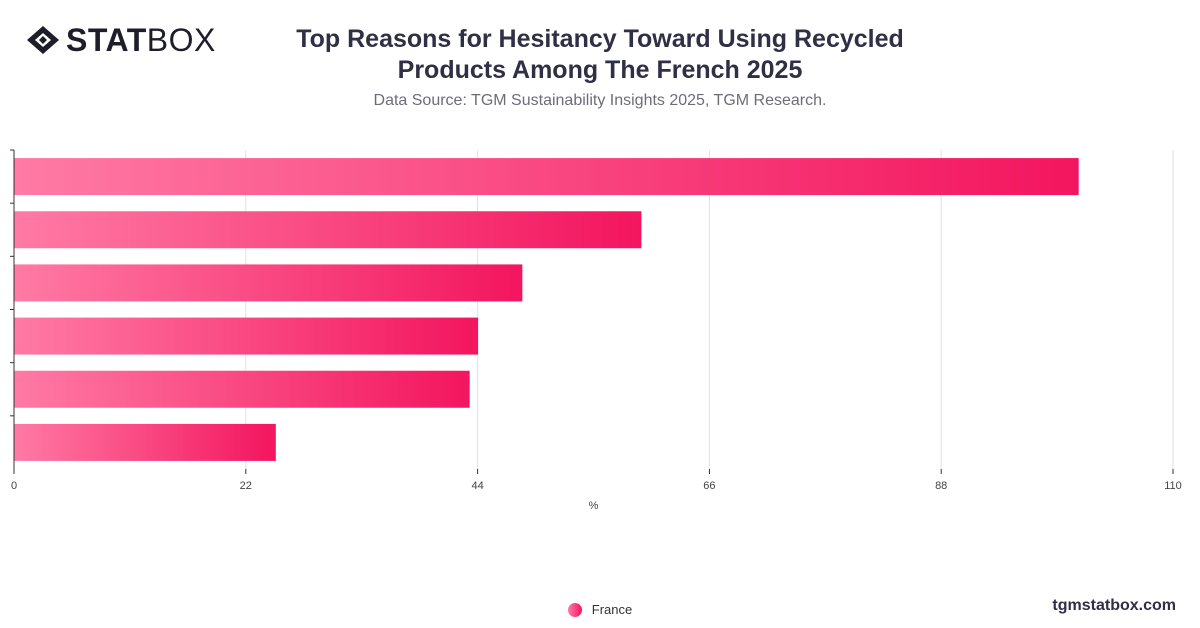  I want to click on chart-title-line-2: Products Among The French 2025, so click(600, 70).